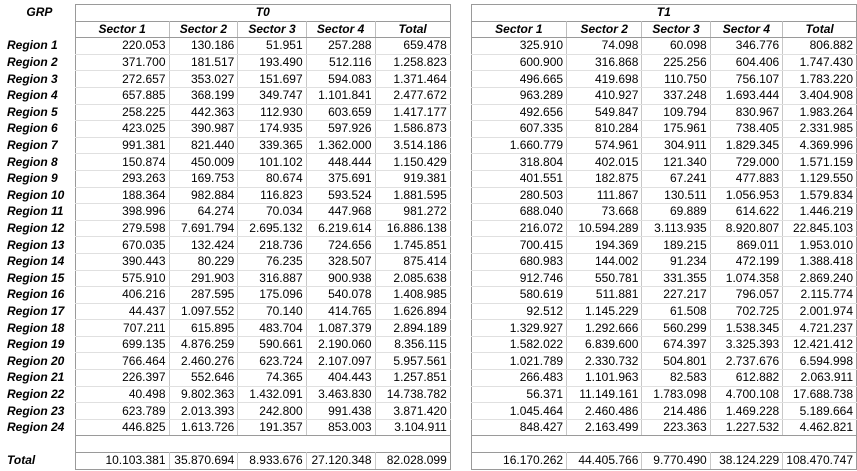 The width and height of the screenshot is (857, 471). Describe the element at coordinates (204, 262) in the screenshot. I see `cell-t0-sector2: 80.229` at that location.